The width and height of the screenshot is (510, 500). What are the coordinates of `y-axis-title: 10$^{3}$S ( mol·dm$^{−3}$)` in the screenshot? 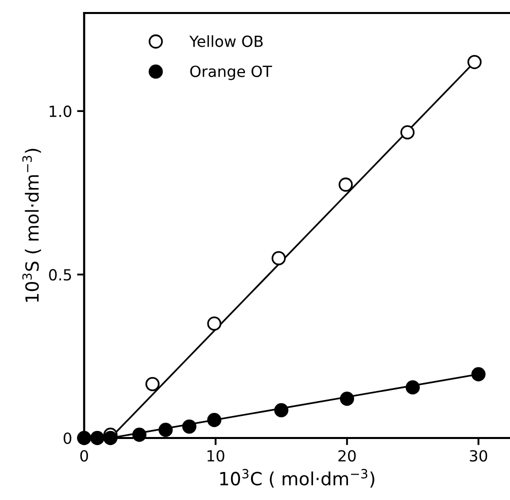 It's located at (31, 225).